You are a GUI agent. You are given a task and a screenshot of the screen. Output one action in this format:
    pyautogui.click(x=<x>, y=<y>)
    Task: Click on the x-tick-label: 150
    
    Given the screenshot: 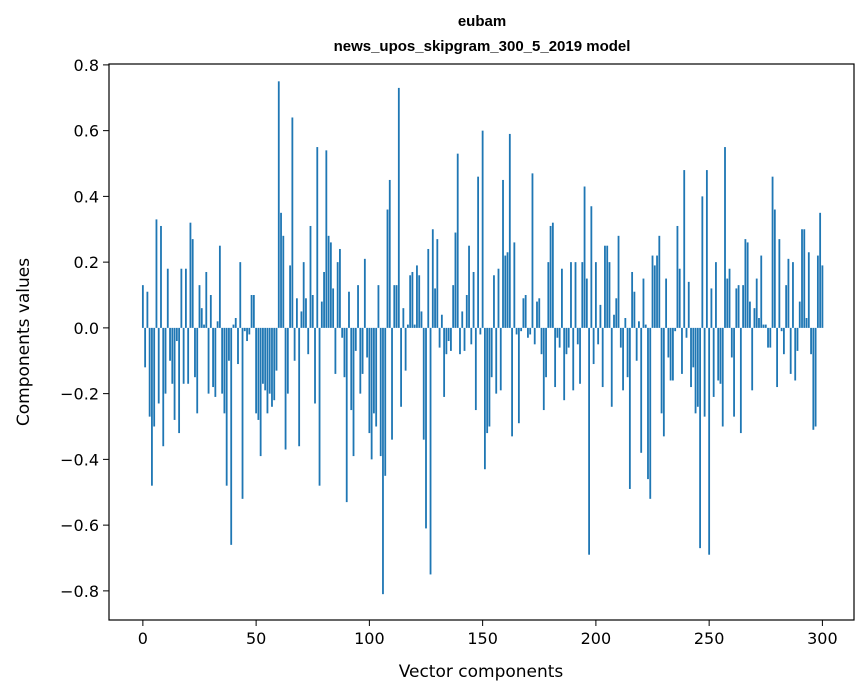 What is the action you would take?
    pyautogui.click(x=482, y=638)
    